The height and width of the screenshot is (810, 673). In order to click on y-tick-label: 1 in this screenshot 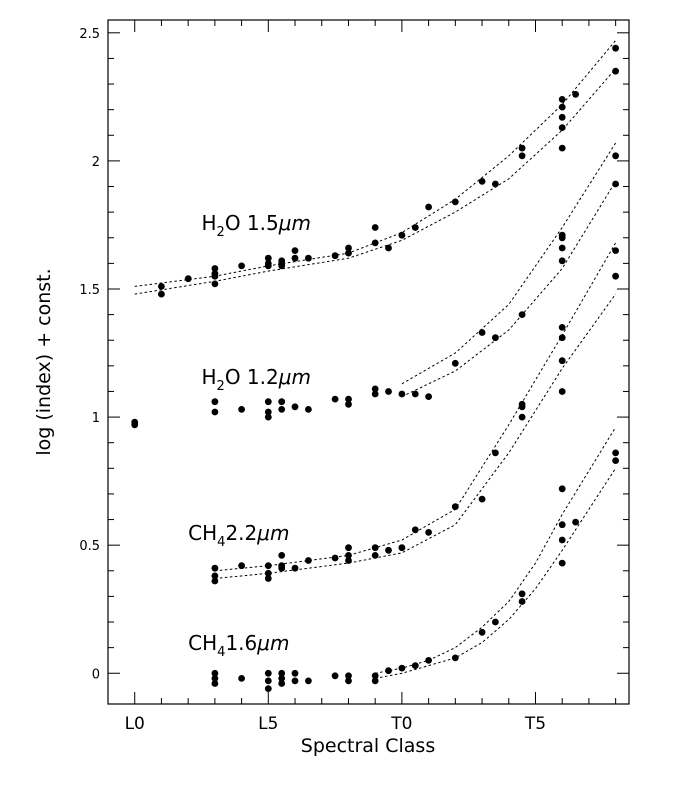, I will do `click(96, 418)`.